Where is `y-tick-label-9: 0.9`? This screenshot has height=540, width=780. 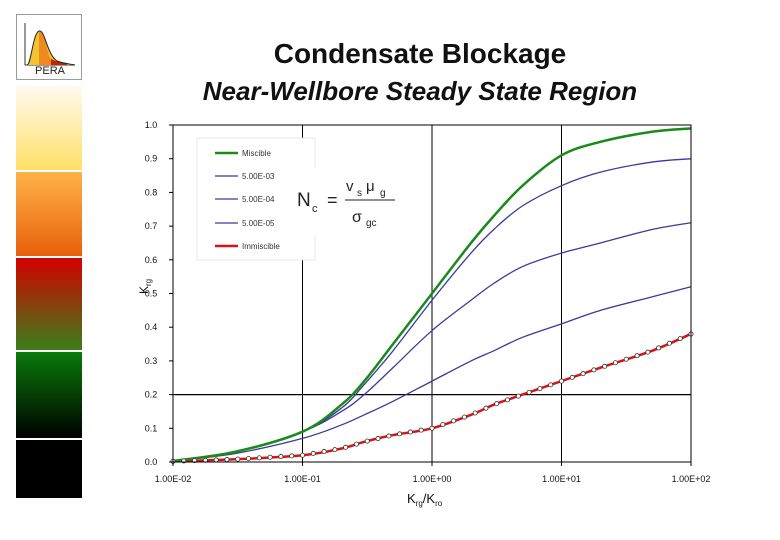 y-tick-label-9: 0.9 is located at coordinates (151, 159).